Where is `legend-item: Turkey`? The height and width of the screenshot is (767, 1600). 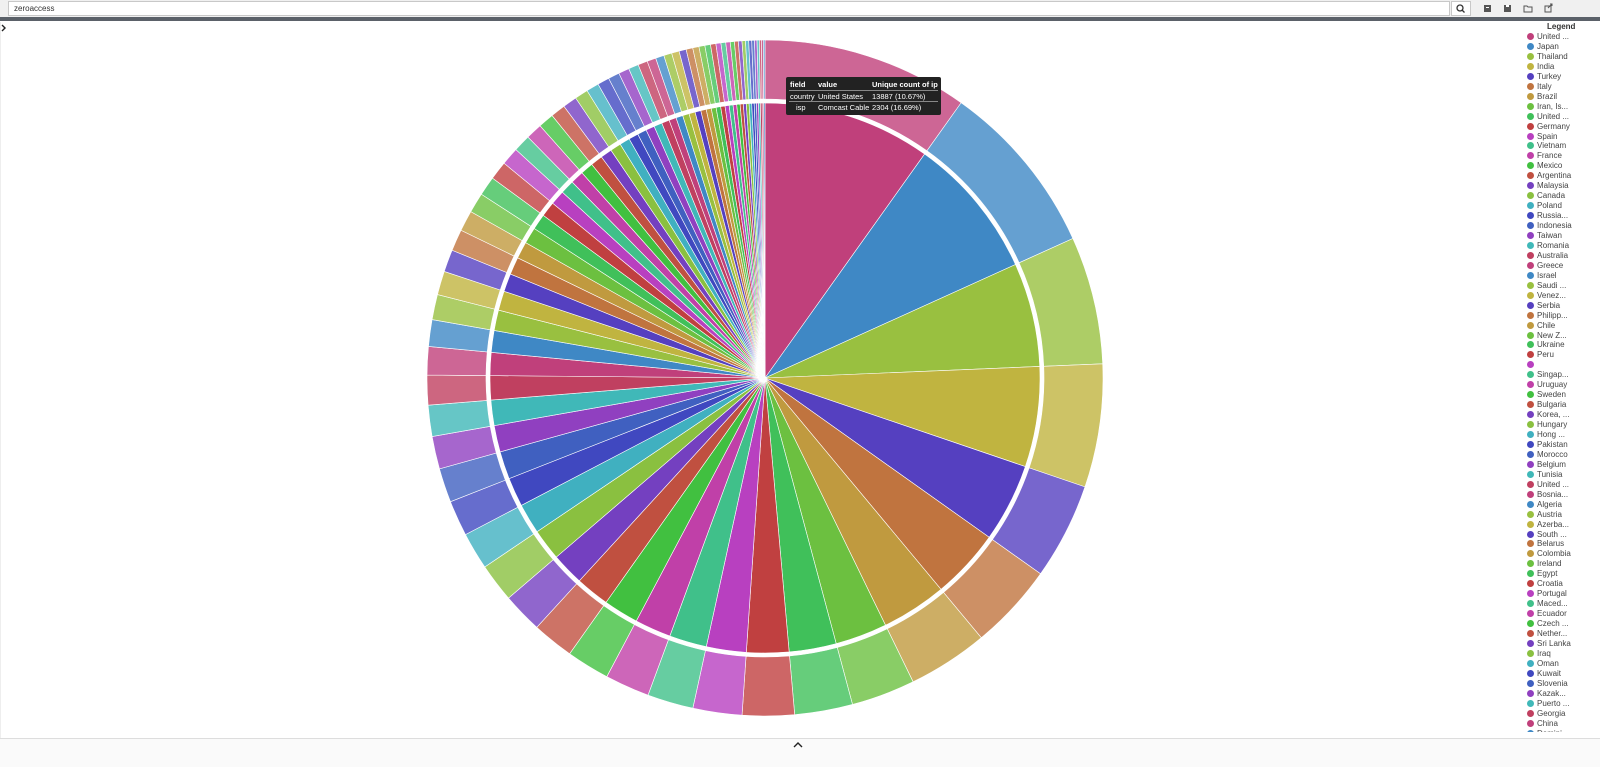
legend-item: Turkey is located at coordinates (1542, 77).